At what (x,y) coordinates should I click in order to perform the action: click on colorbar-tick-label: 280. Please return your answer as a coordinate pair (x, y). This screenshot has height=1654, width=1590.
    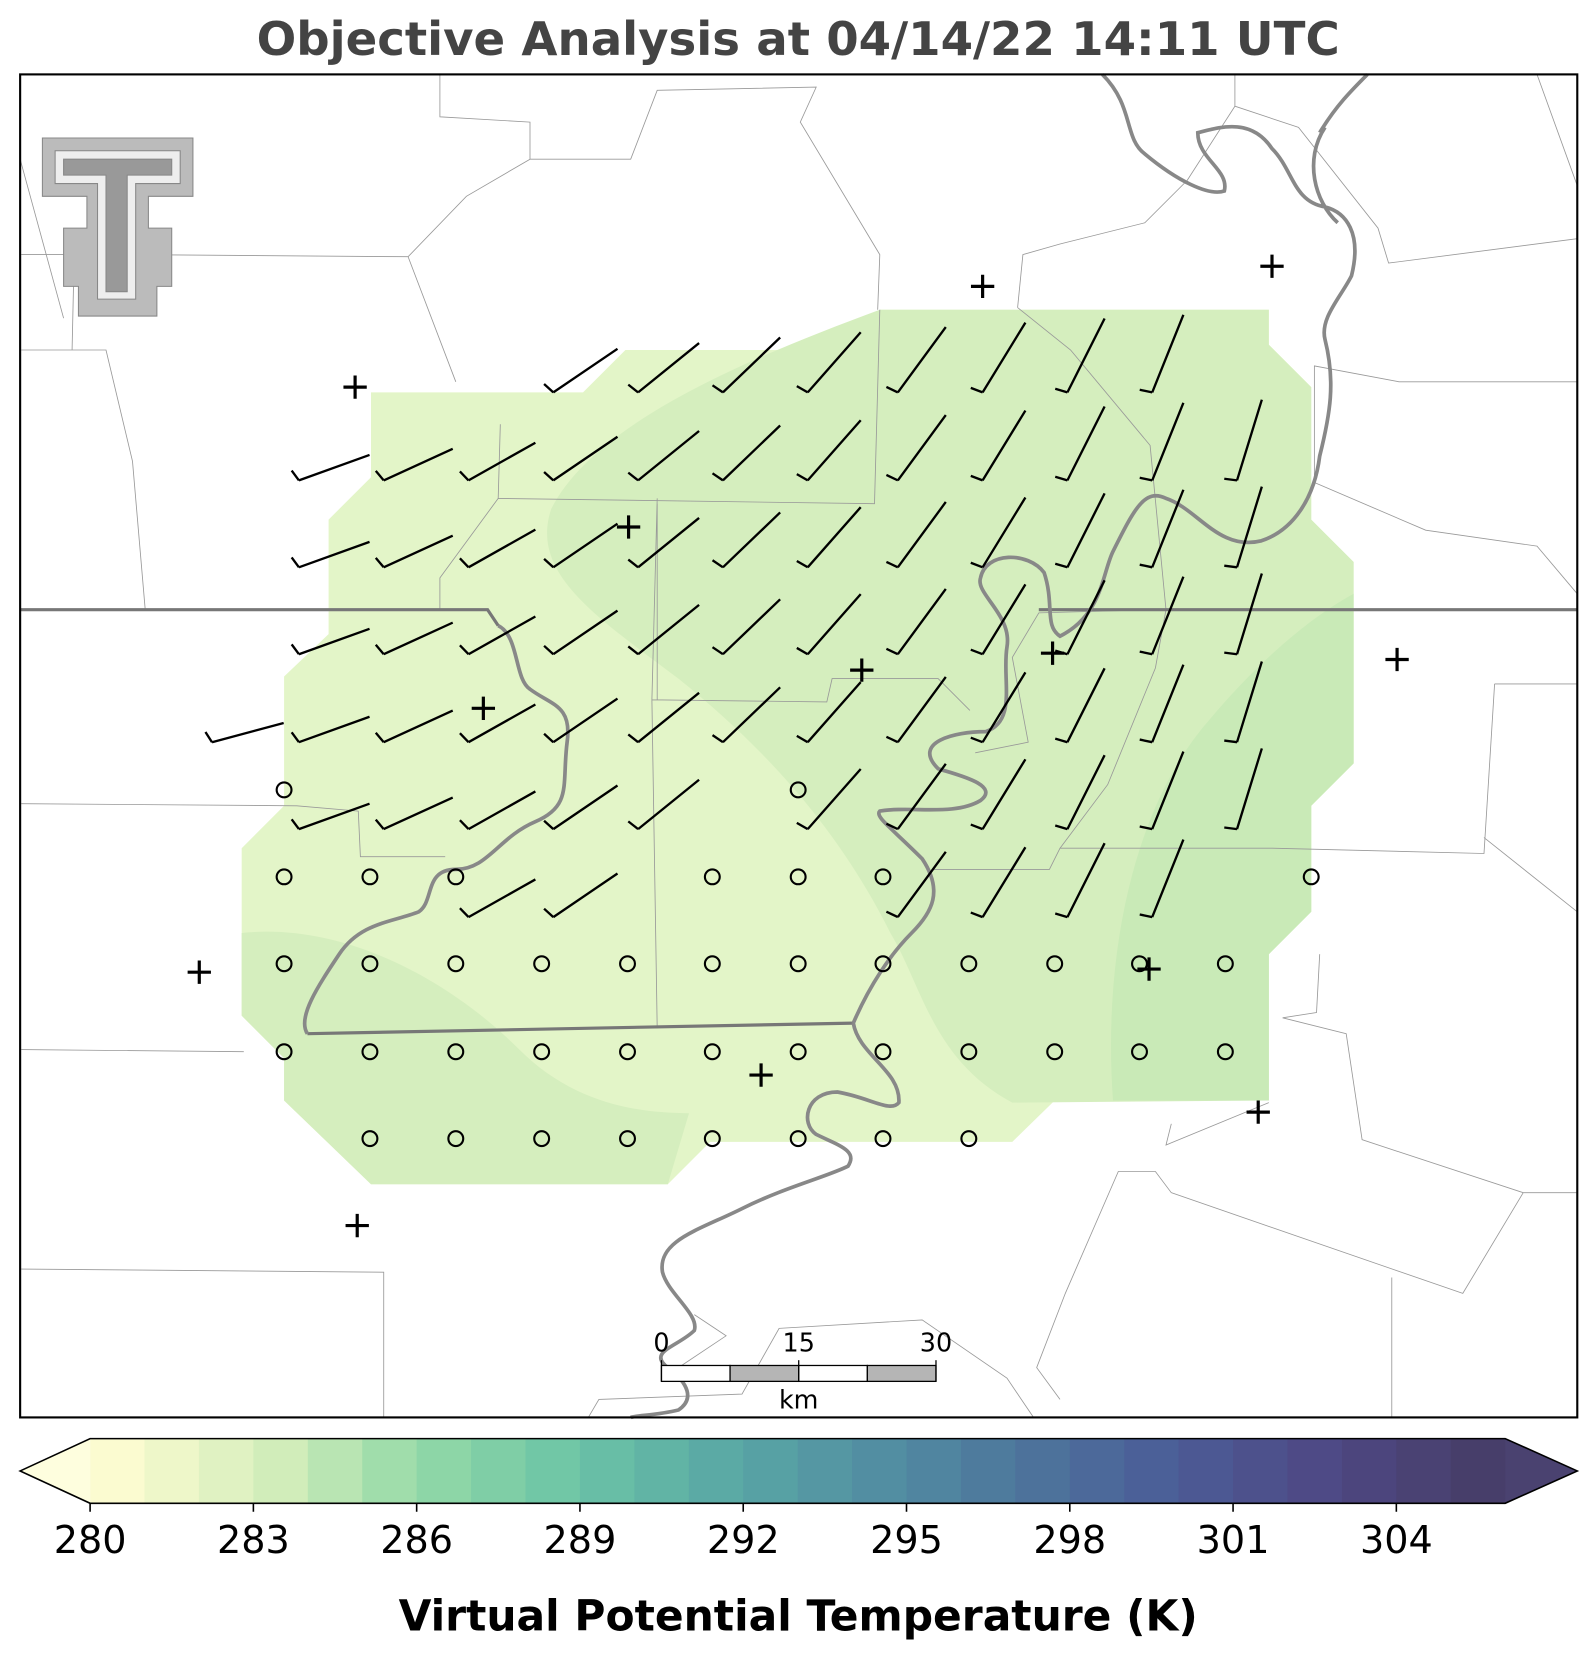
    Looking at the image, I should click on (90, 1540).